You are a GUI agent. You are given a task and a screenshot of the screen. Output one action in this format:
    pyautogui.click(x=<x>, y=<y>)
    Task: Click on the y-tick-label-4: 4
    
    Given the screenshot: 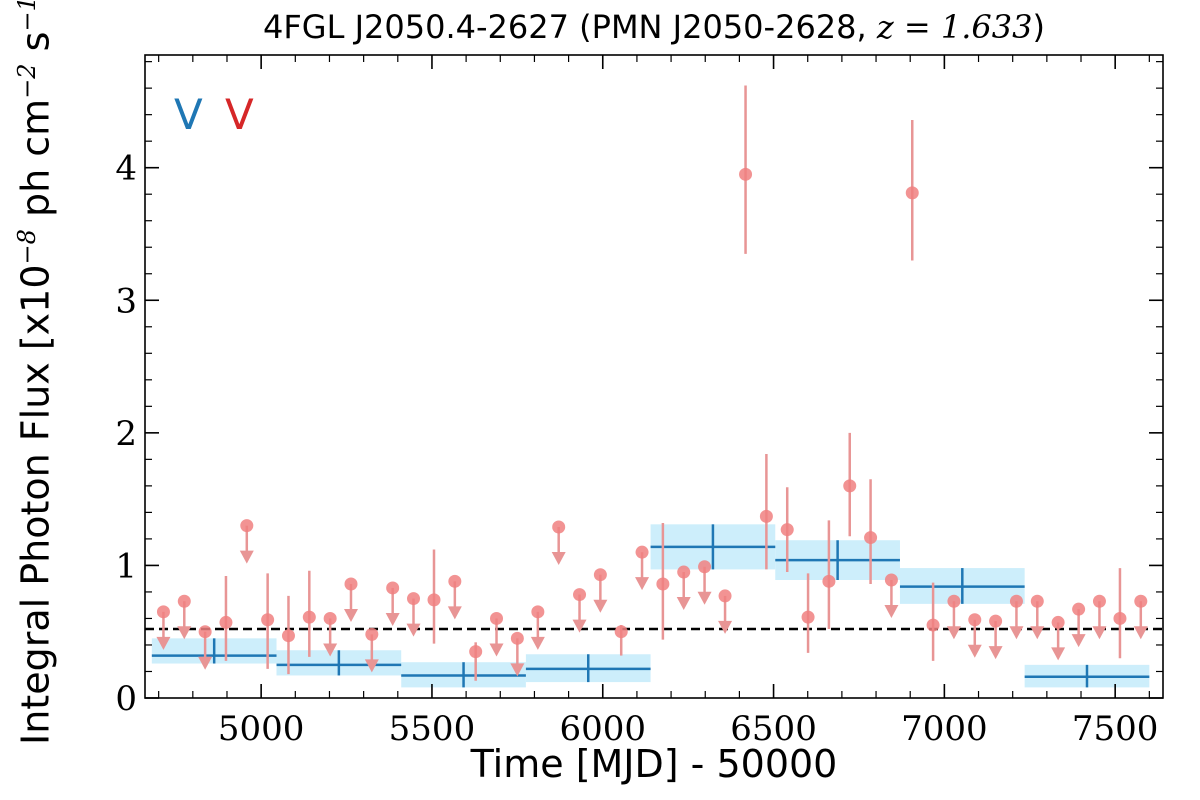 What is the action you would take?
    pyautogui.click(x=126, y=169)
    